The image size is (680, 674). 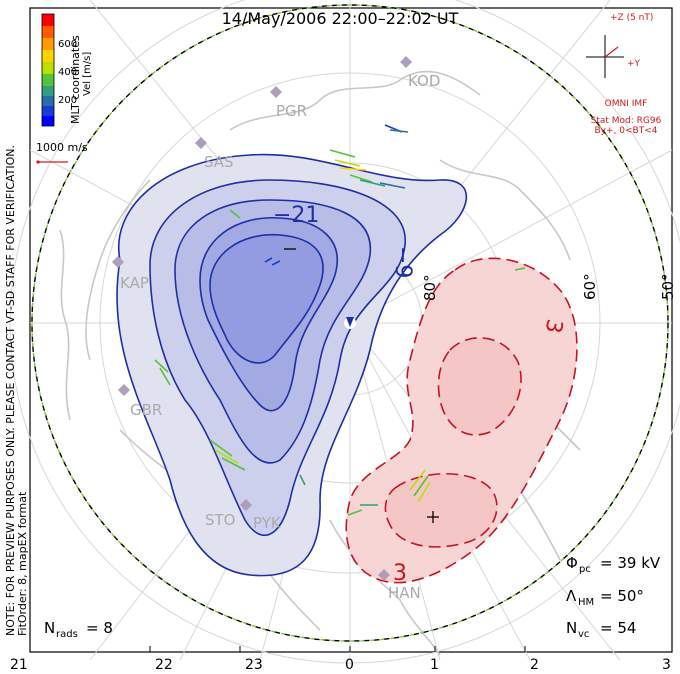 What do you see at coordinates (571, 596) in the screenshot?
I see `svg-text: Λ` at bounding box center [571, 596].